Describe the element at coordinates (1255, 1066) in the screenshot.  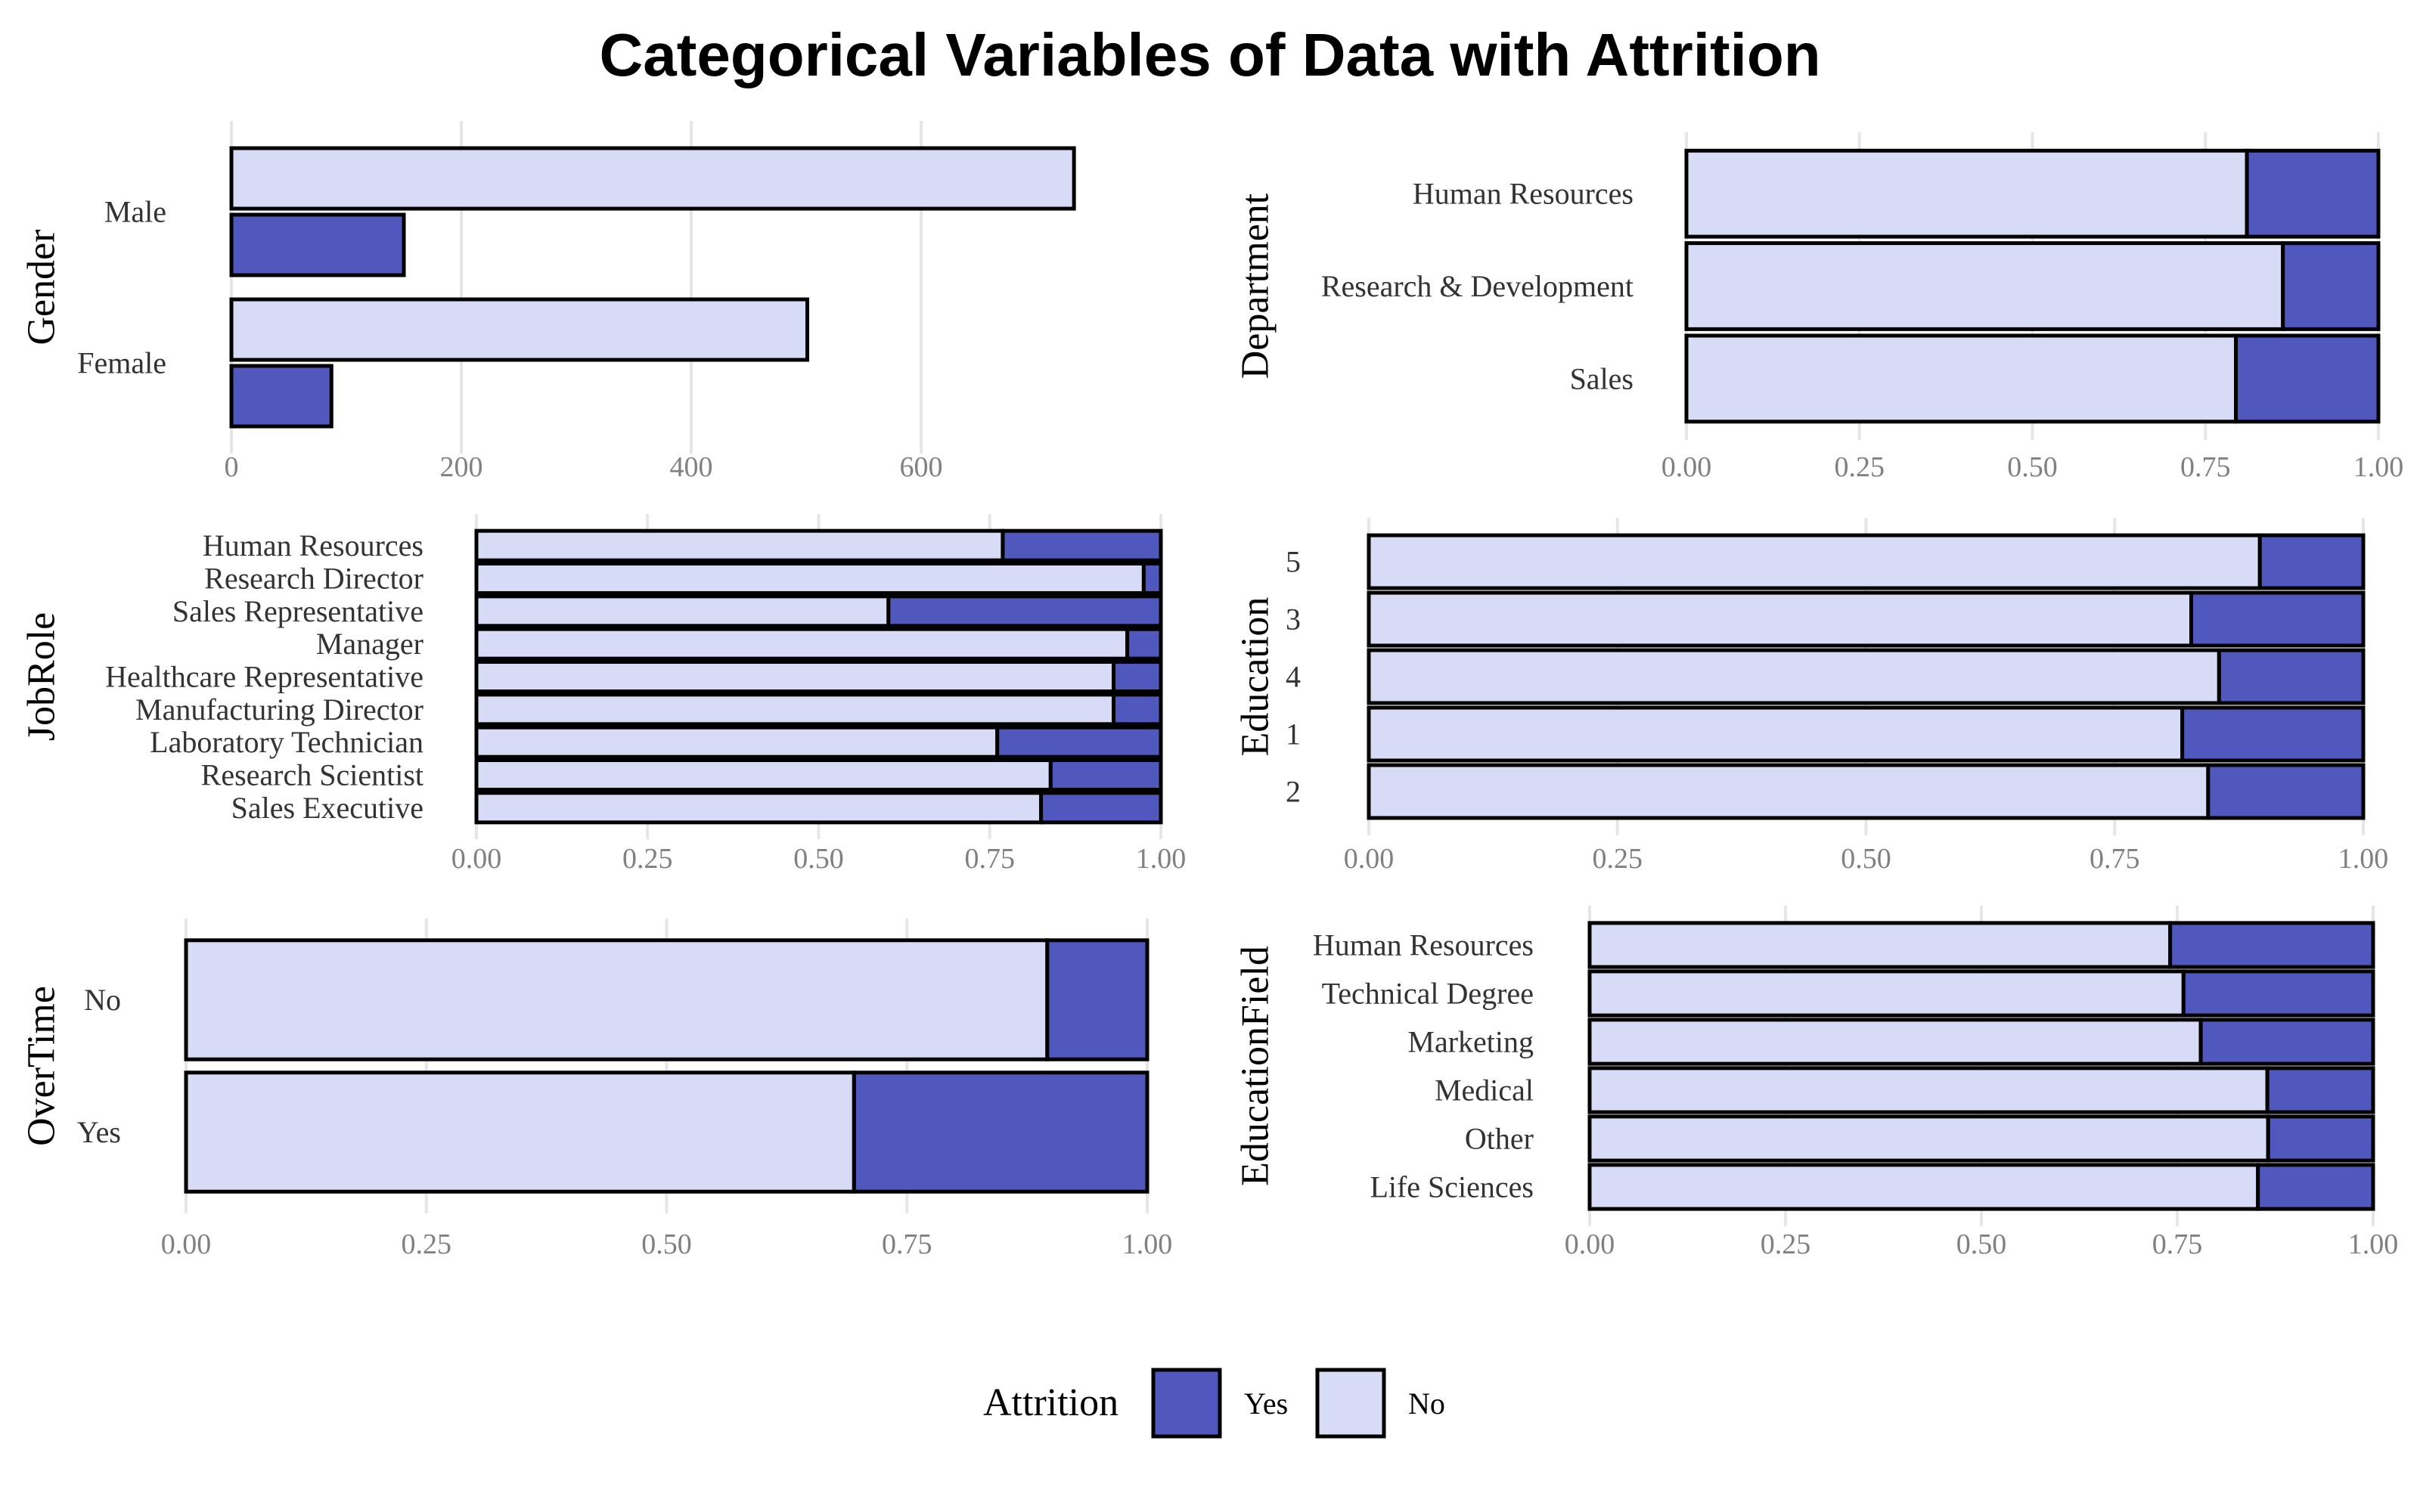
I see `y-axis-title: EducationField` at that location.